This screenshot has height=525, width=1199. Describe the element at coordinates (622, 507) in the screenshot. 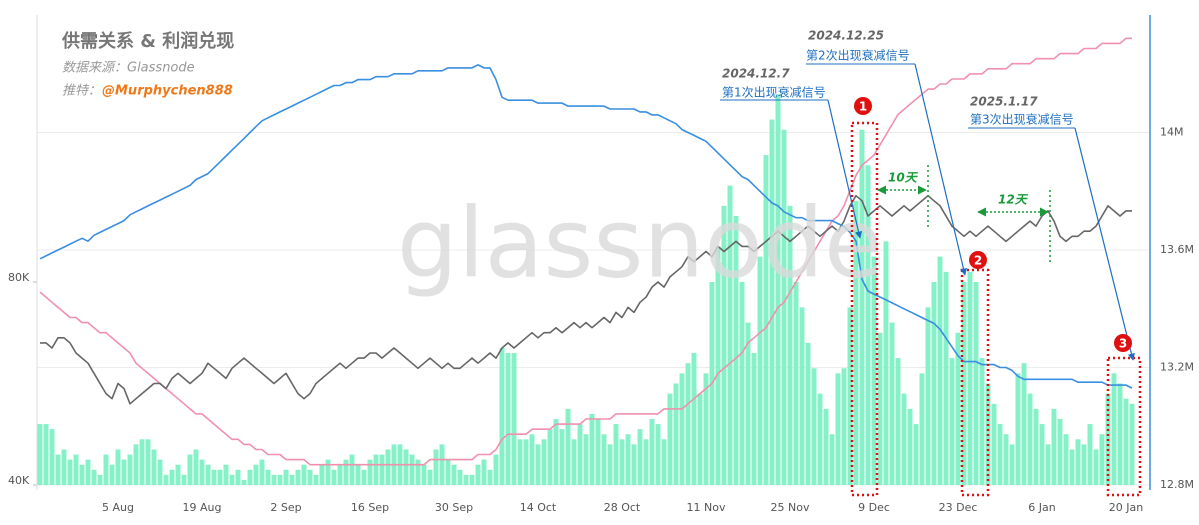

I see `x-tick-label: 28 Oct` at that location.